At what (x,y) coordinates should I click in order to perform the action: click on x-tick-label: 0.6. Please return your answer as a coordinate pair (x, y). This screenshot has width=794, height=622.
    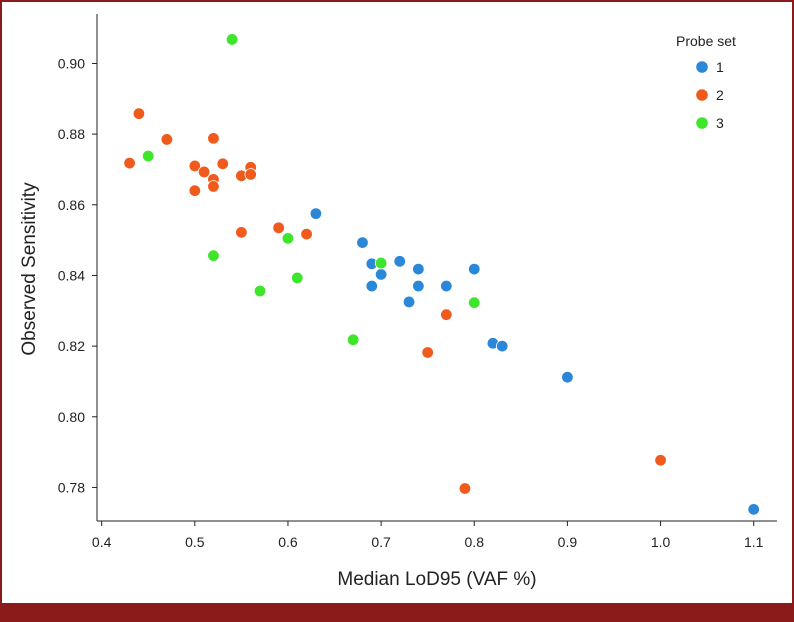
    Looking at the image, I should click on (288, 542).